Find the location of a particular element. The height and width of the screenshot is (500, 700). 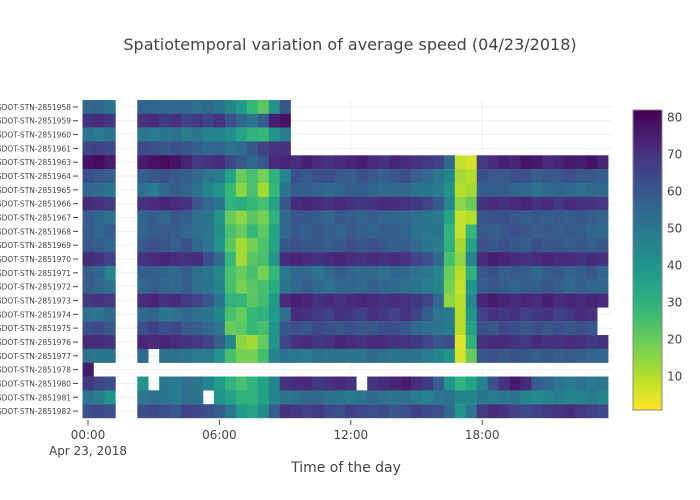

y-tick-label: GDOT-STN-2851965 is located at coordinates (35, 190).